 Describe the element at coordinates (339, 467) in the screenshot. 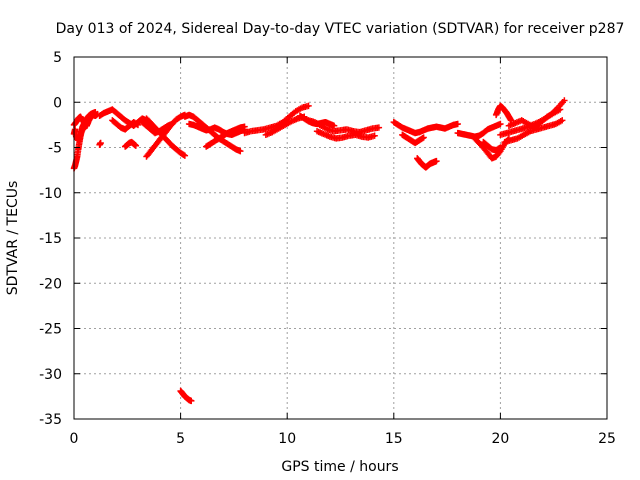

I see `x-axis-label: GPS time / hours` at that location.